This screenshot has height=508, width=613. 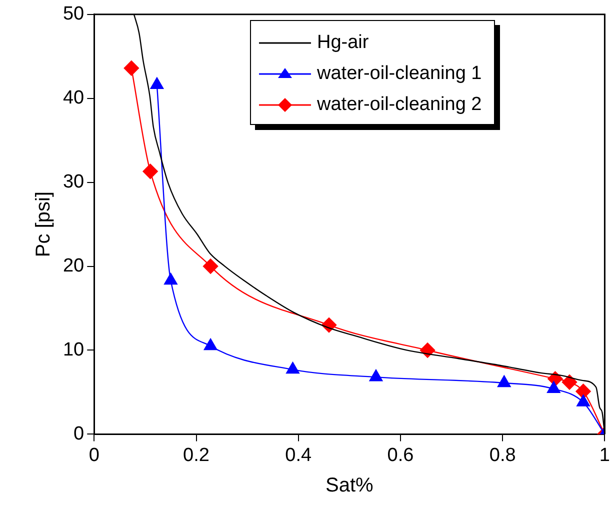 I want to click on x-axis-title: Sat%, so click(x=350, y=485).